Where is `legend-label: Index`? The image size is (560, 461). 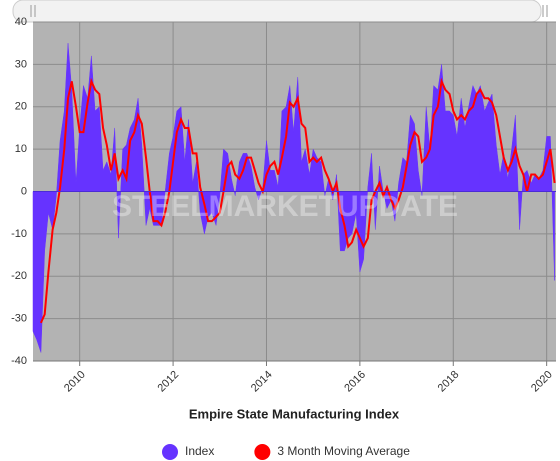 legend-label: Index is located at coordinates (199, 451).